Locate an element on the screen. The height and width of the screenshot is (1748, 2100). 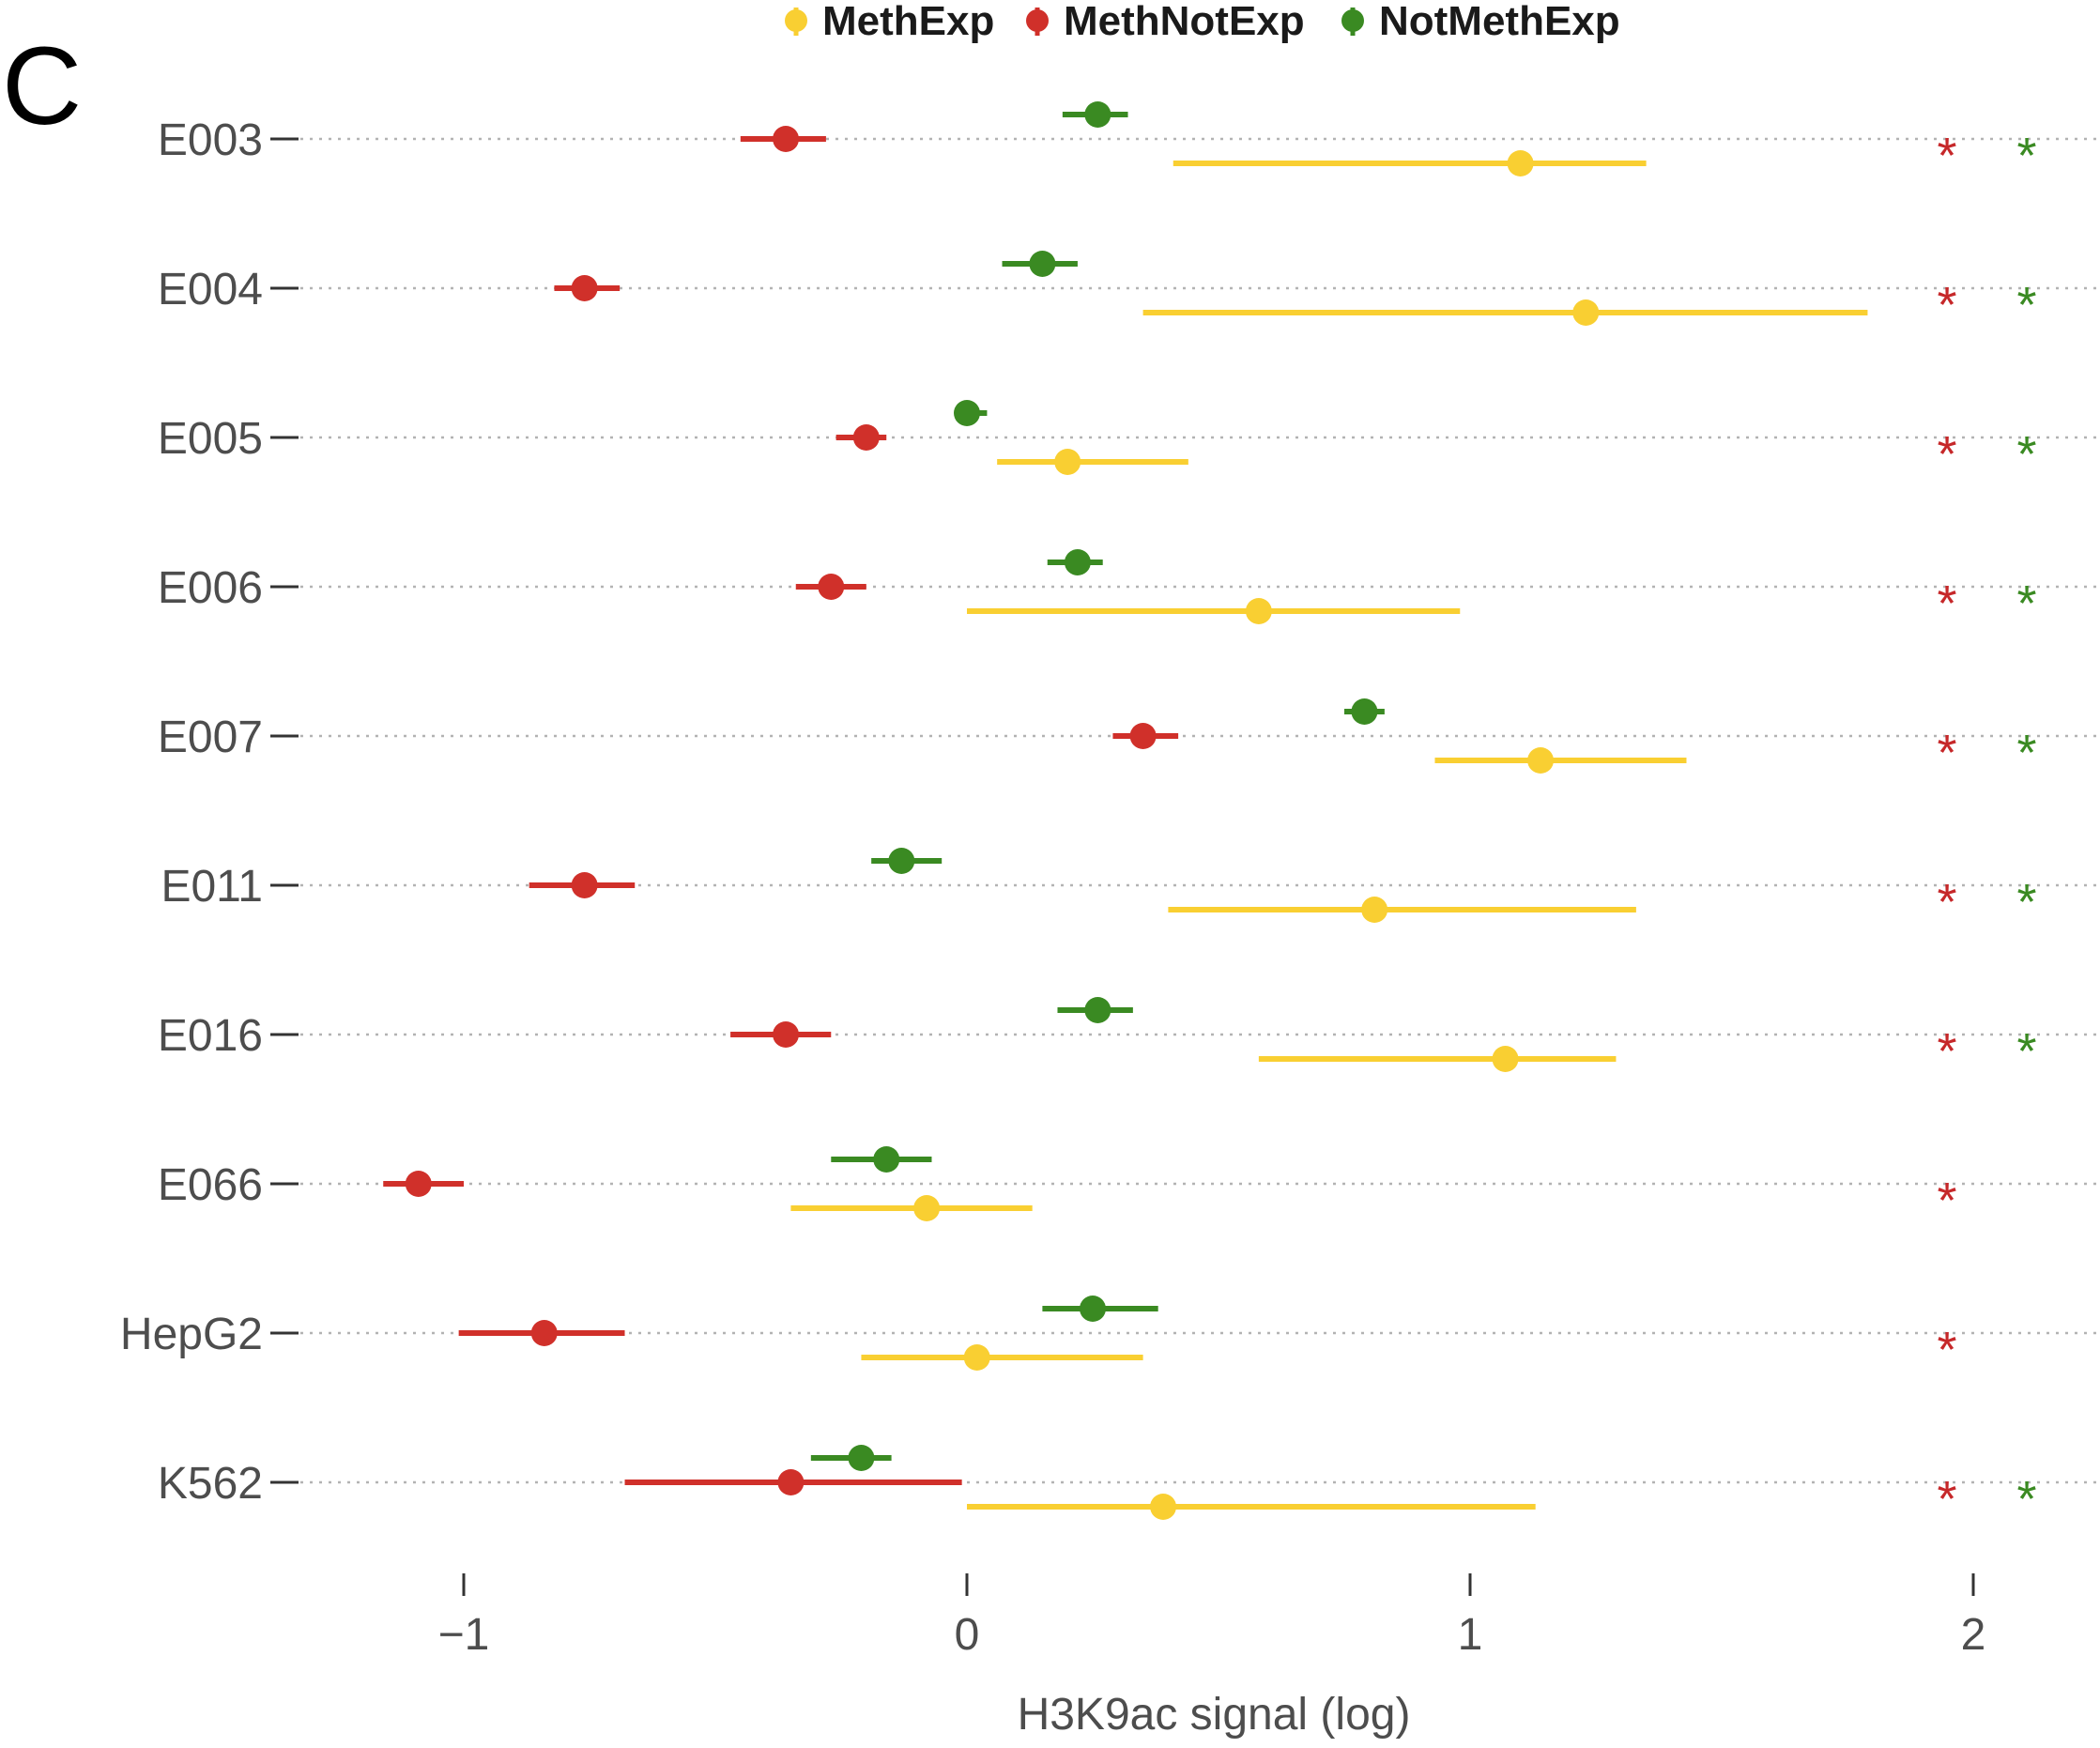
point-methexp-e006 is located at coordinates (1214, 611).